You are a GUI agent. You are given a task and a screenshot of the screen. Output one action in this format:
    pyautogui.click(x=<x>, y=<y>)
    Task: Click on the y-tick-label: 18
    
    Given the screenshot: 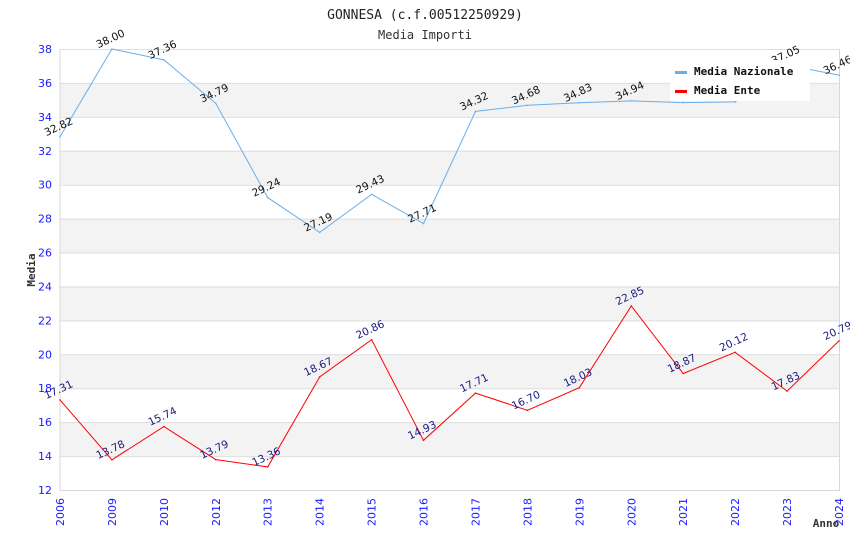 What is the action you would take?
    pyautogui.click(x=45, y=388)
    